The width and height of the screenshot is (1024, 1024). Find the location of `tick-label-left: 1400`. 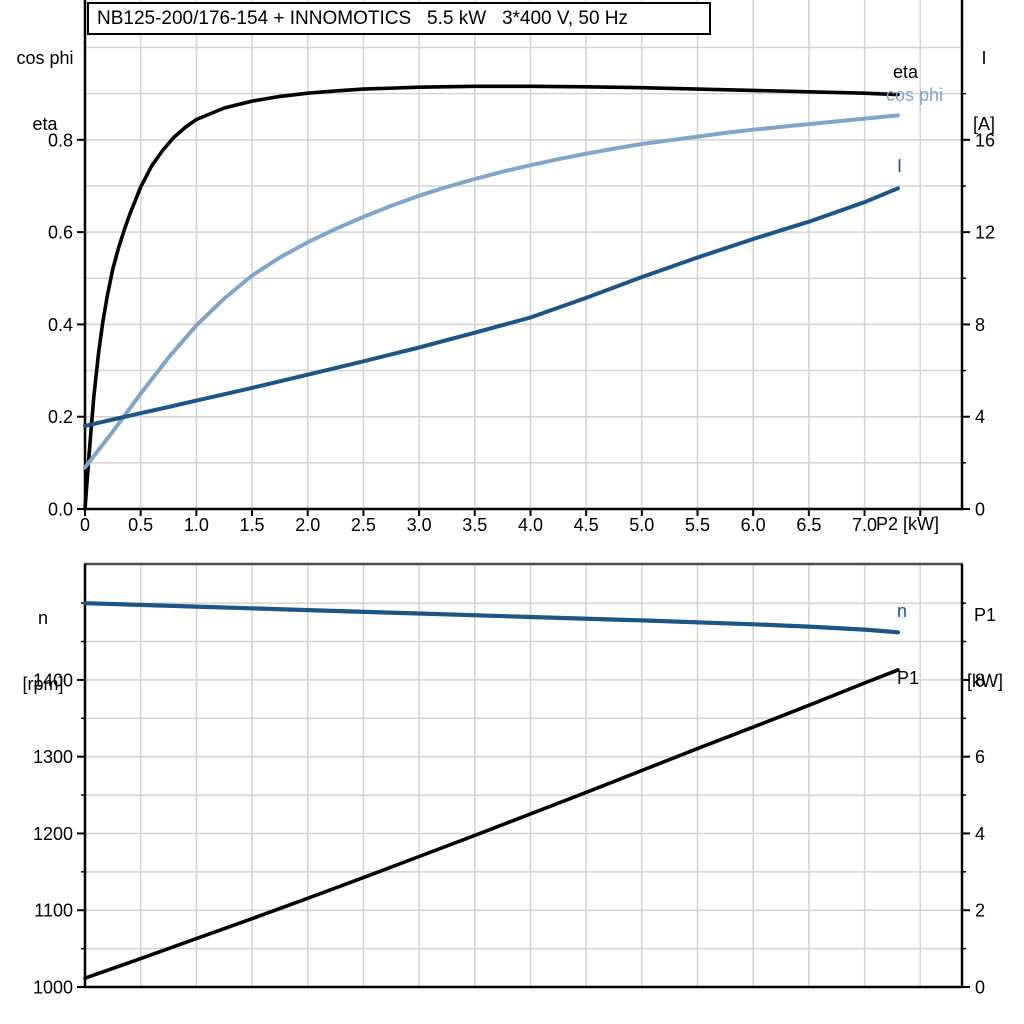

tick-label-left: 1400 is located at coordinates (53, 680).